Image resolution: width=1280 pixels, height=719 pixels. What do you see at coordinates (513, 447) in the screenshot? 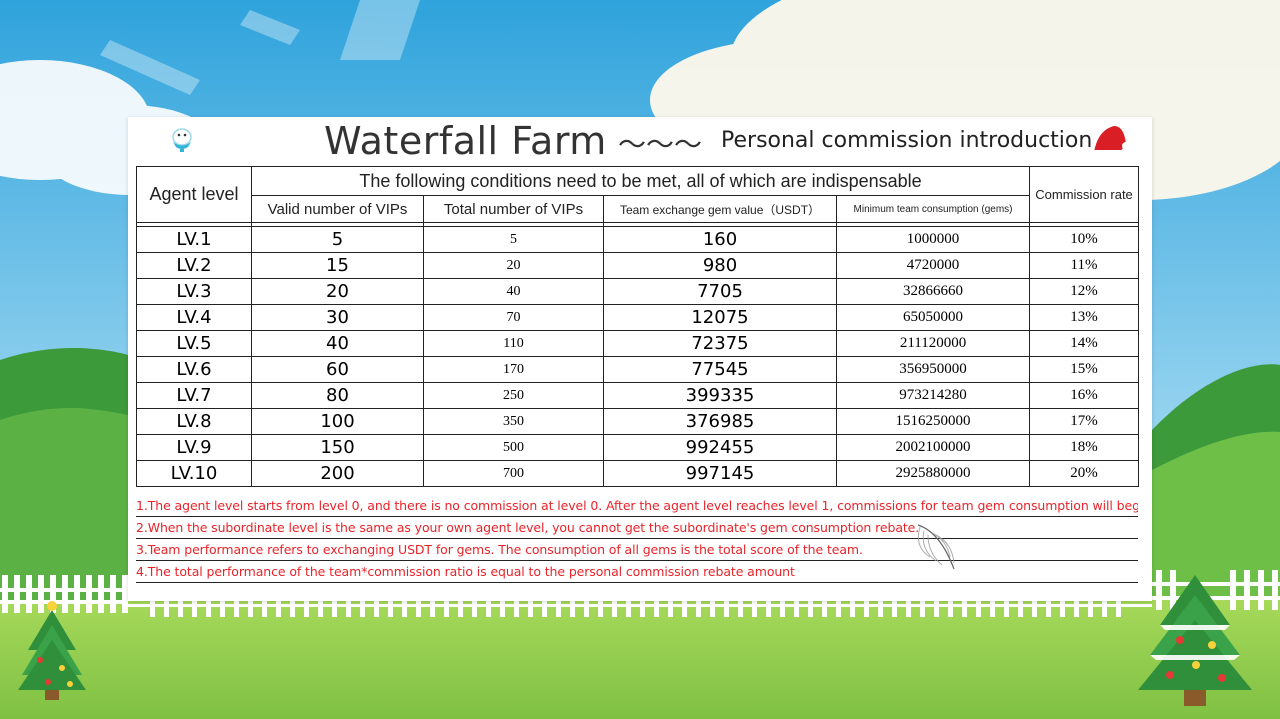
I see `cell-total-vips: 500` at bounding box center [513, 447].